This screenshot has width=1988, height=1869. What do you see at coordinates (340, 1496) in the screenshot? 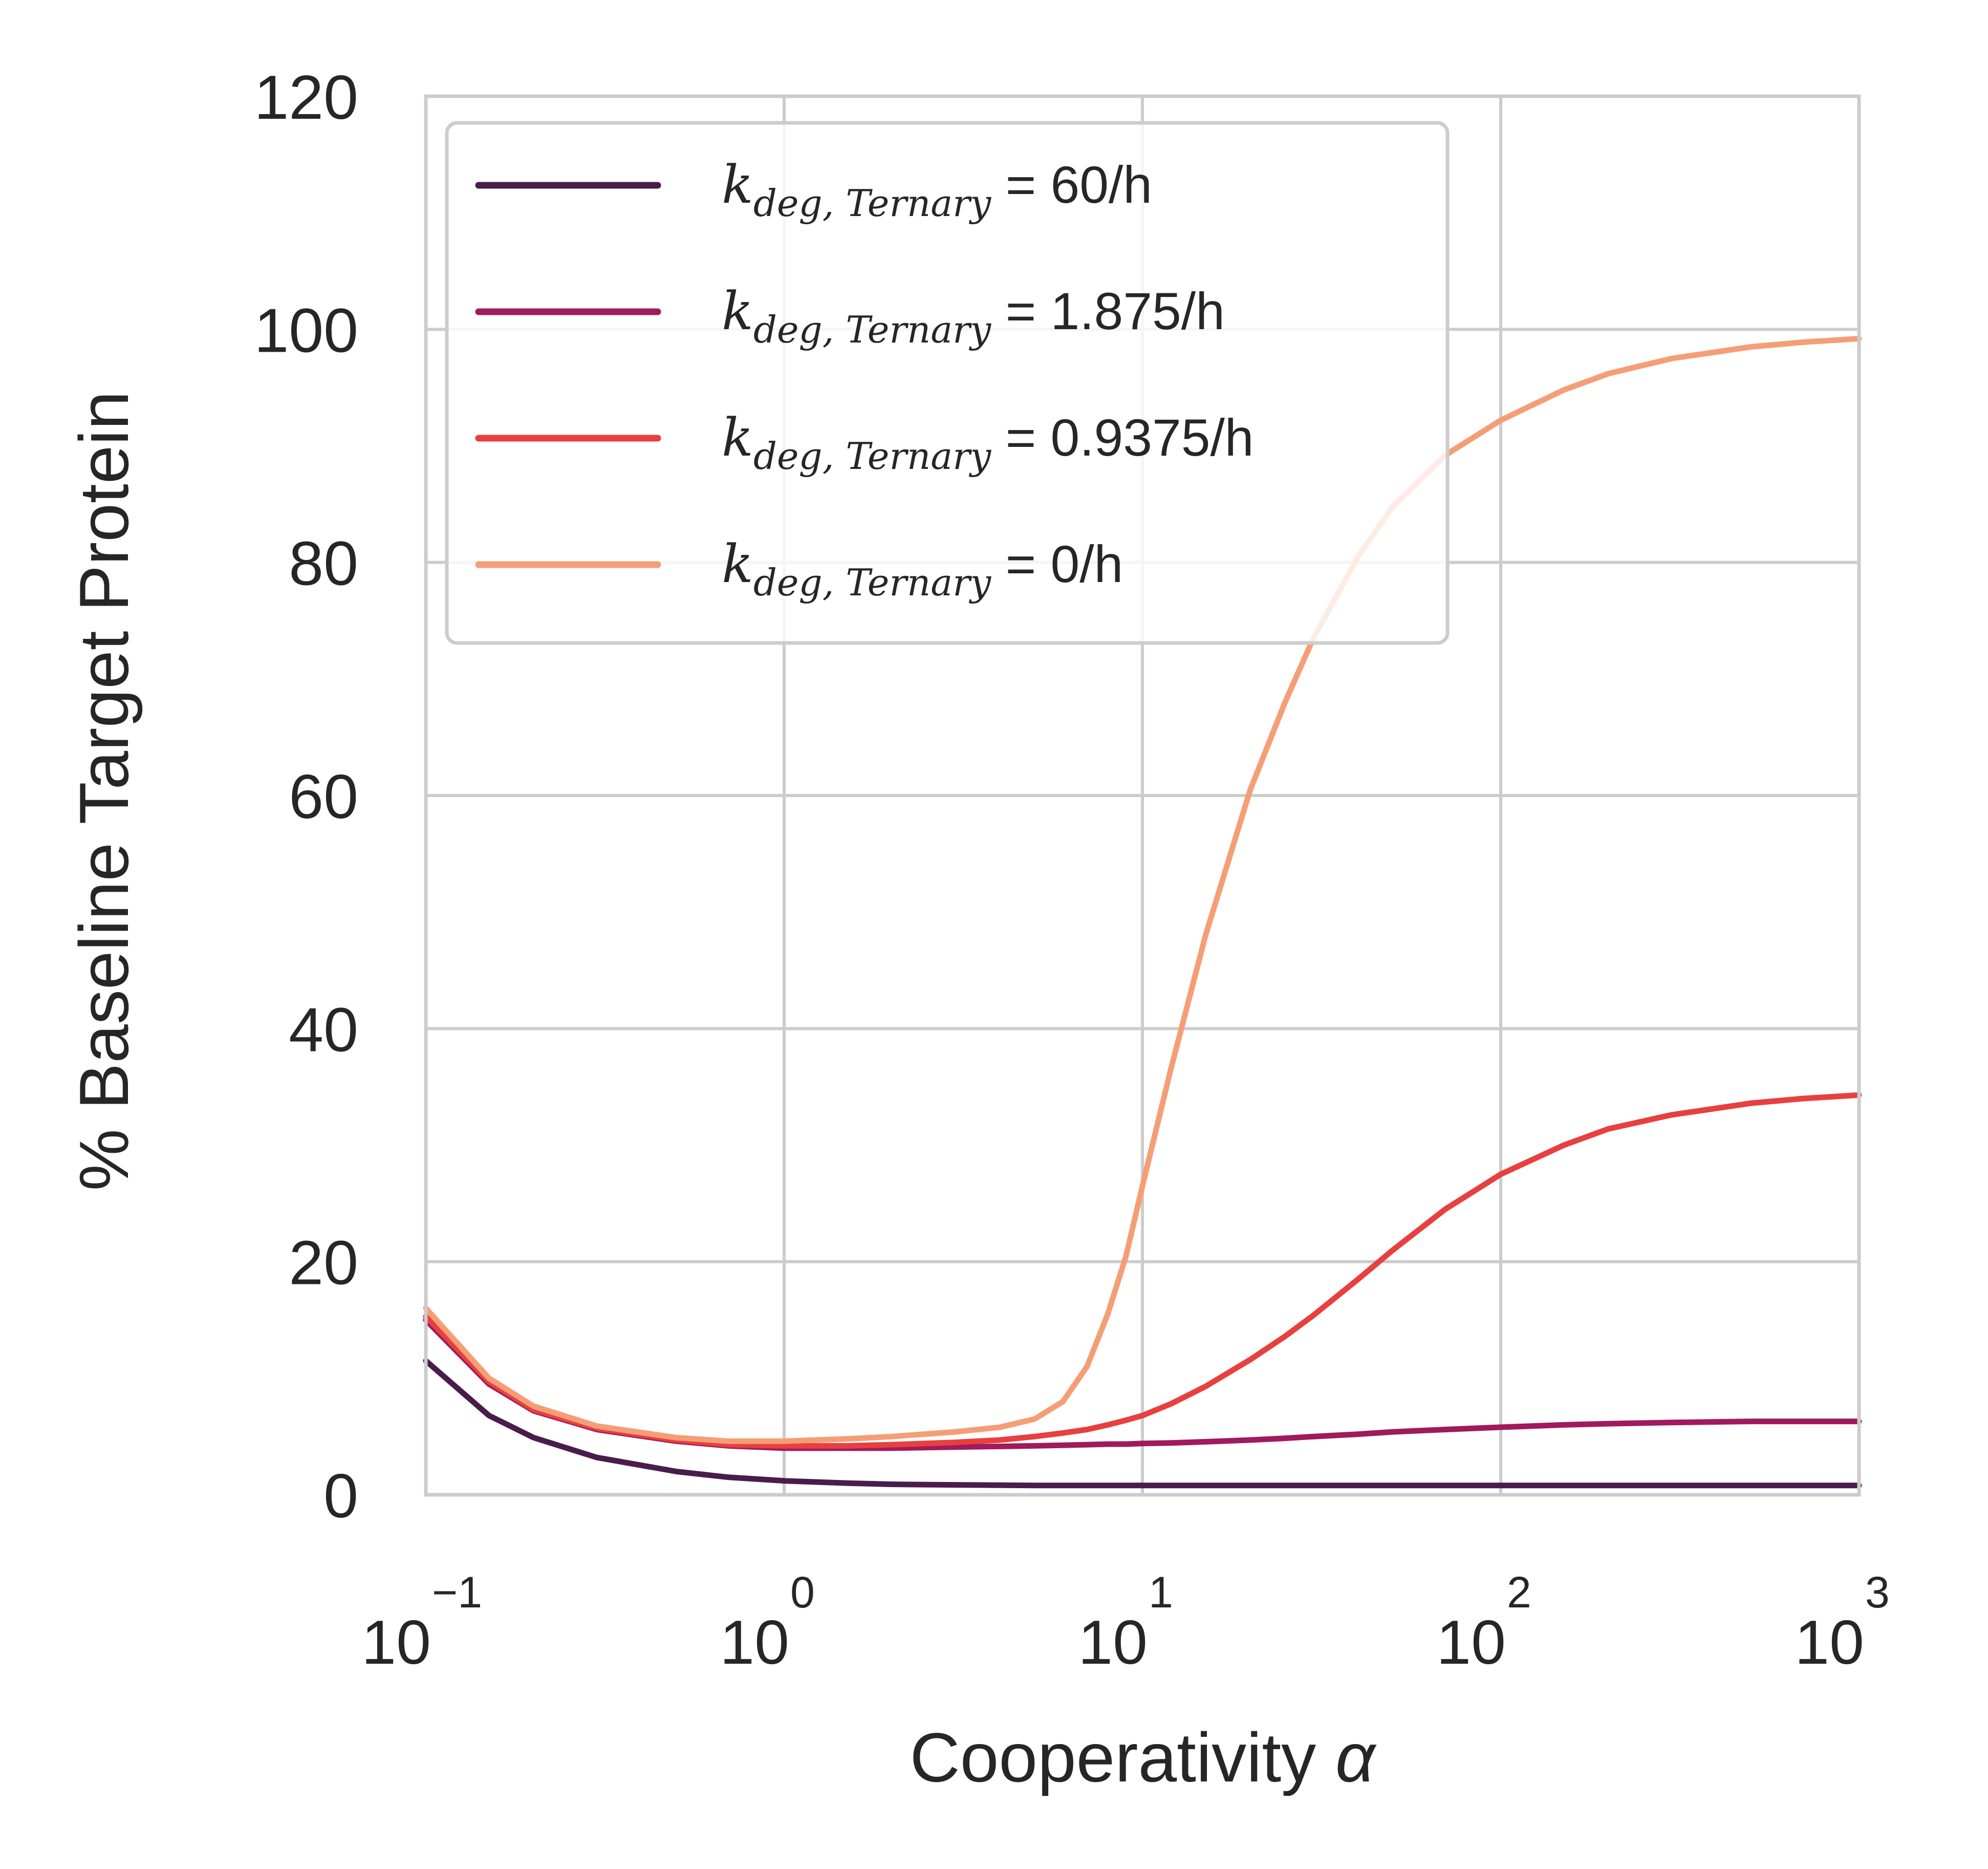
I see `y-tick-label: 0` at bounding box center [340, 1496].